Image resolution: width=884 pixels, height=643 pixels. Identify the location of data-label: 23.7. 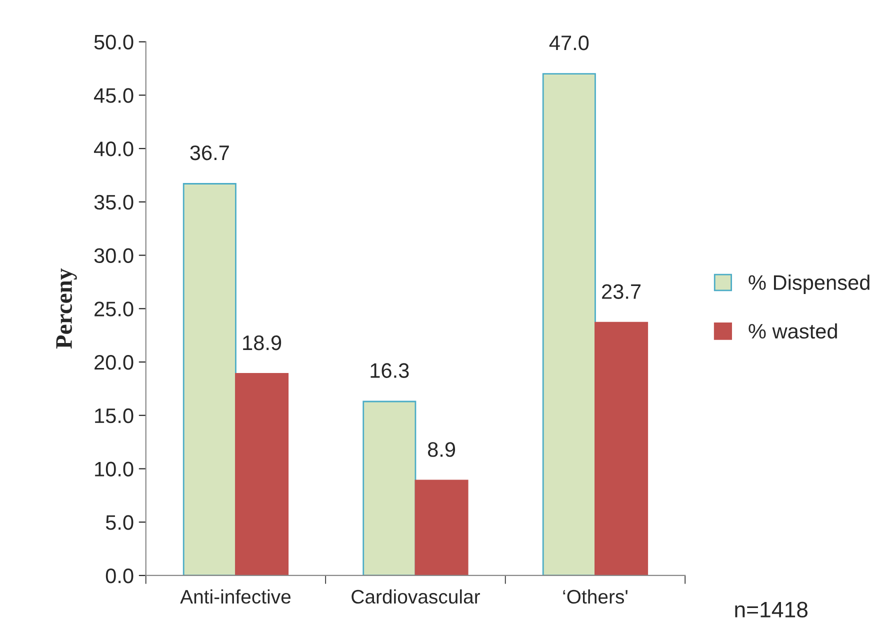
(621, 291).